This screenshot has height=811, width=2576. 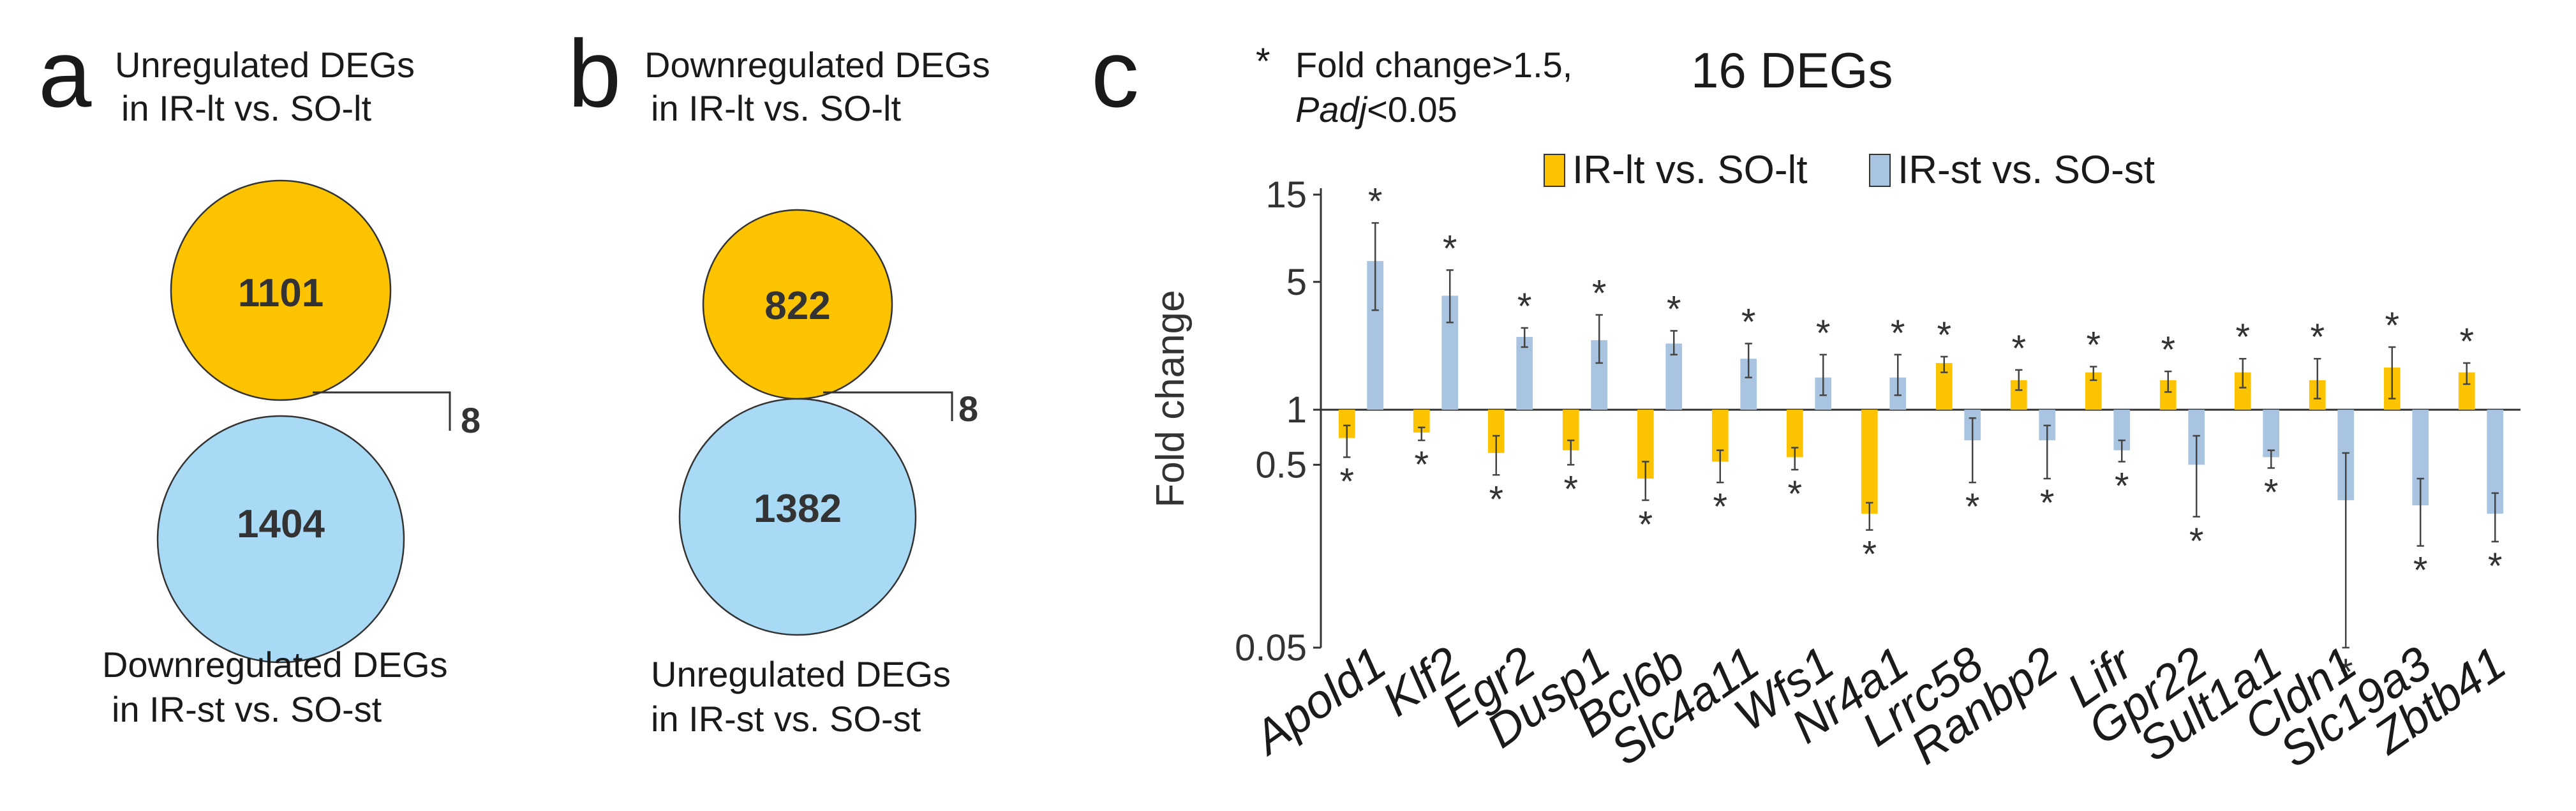 What do you see at coordinates (595, 73) in the screenshot?
I see `panel-letter-b: b` at bounding box center [595, 73].